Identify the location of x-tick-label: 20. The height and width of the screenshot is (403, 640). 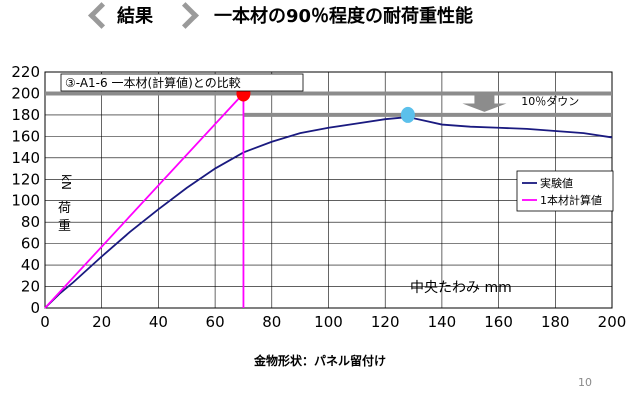
(101, 322).